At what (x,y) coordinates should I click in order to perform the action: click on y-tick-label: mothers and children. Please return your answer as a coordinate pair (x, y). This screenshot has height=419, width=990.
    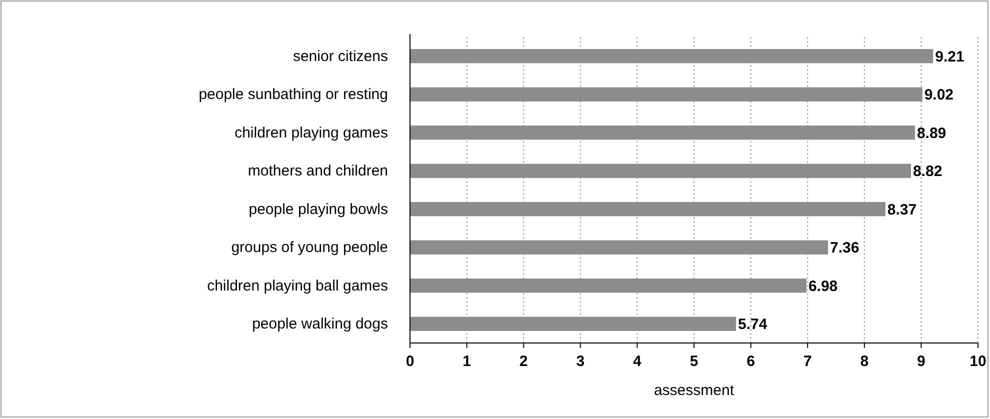
    Looking at the image, I should click on (318, 171).